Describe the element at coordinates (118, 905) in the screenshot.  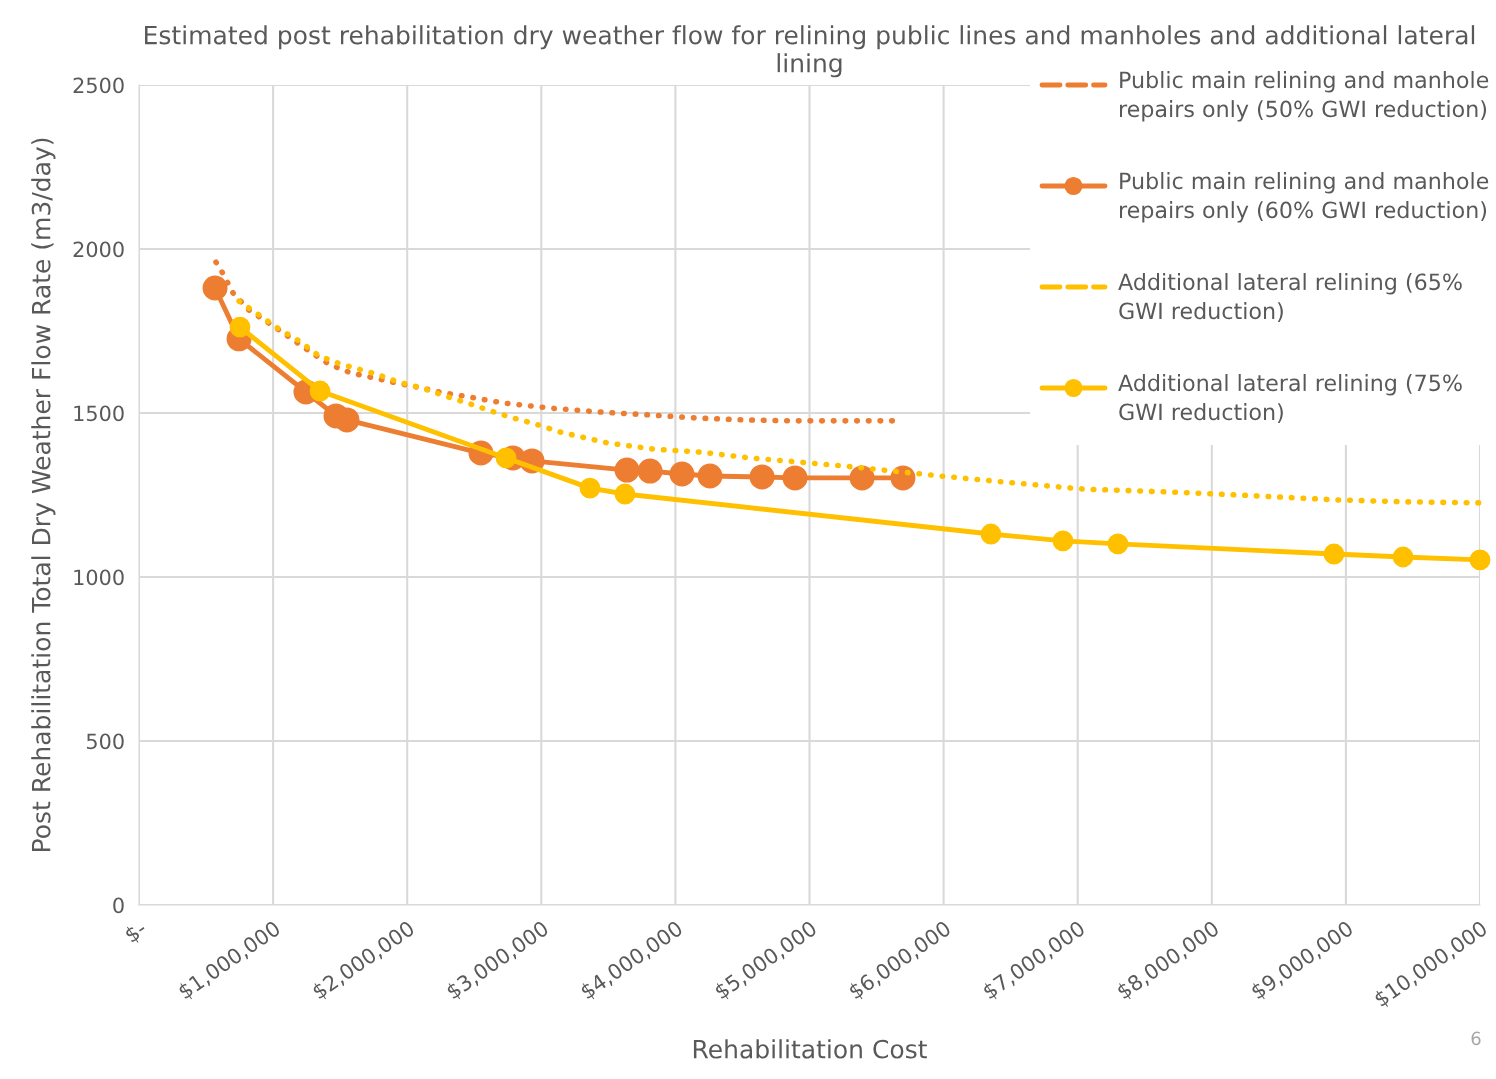
I see `y-tick-label: 0` at that location.